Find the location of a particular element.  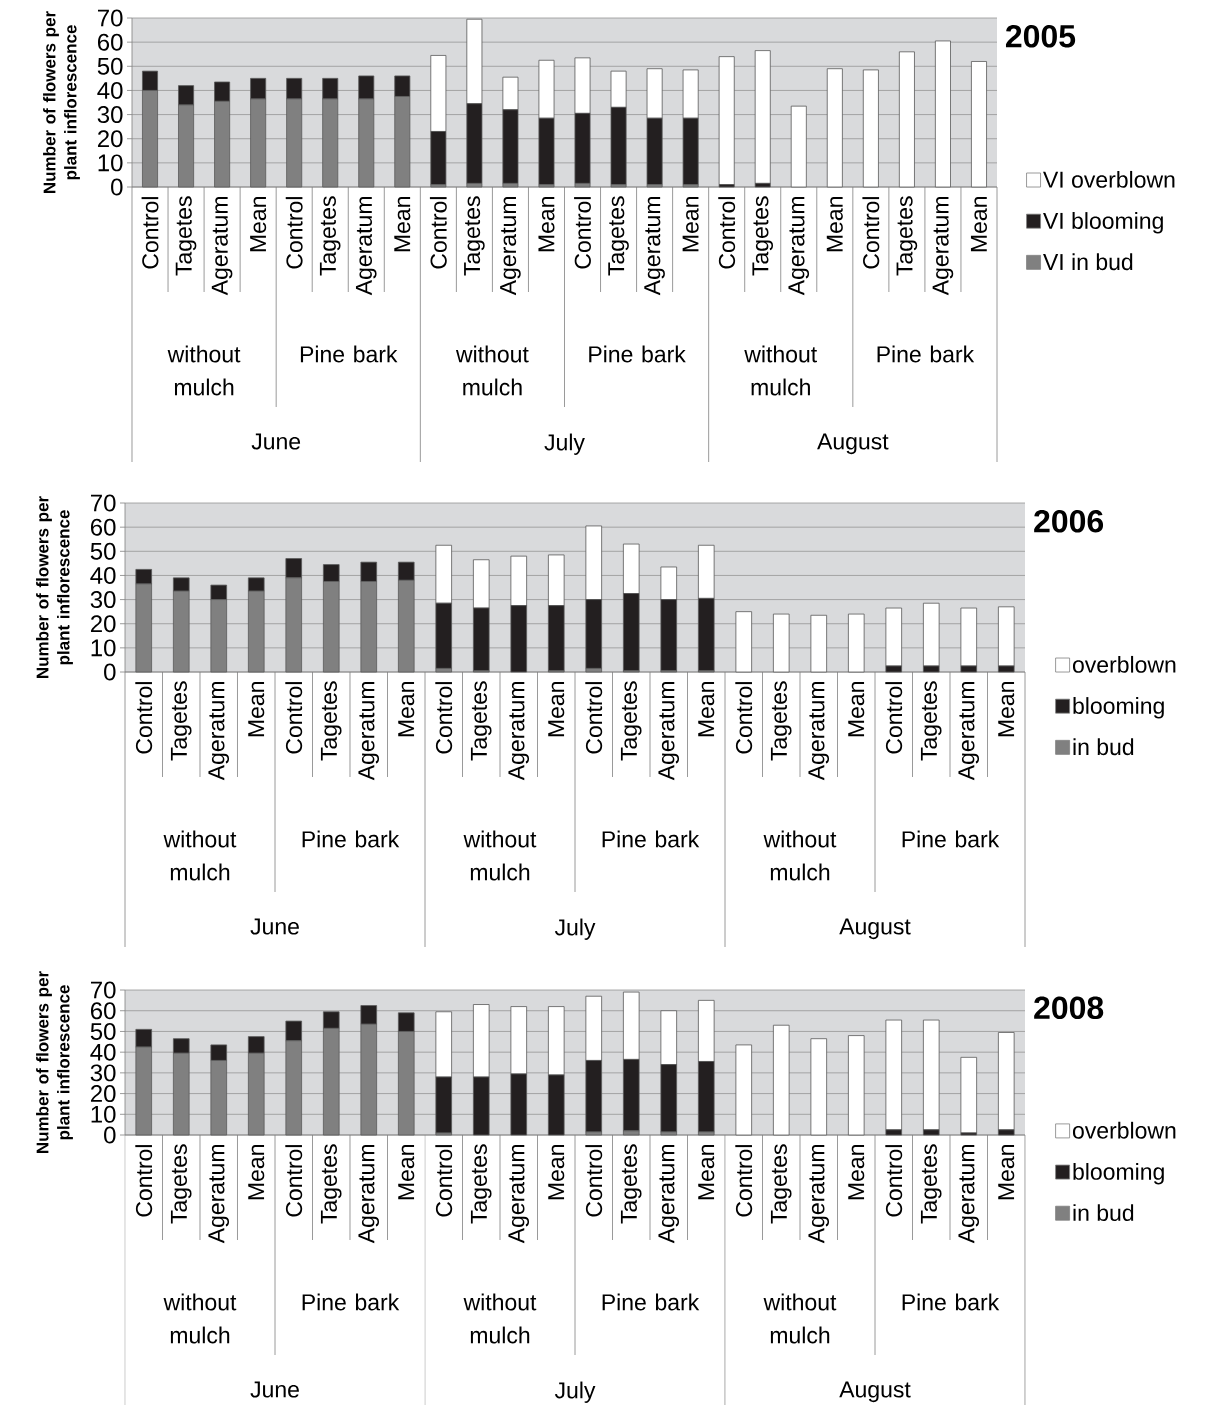

chart-title: 2005 is located at coordinates (1040, 36).